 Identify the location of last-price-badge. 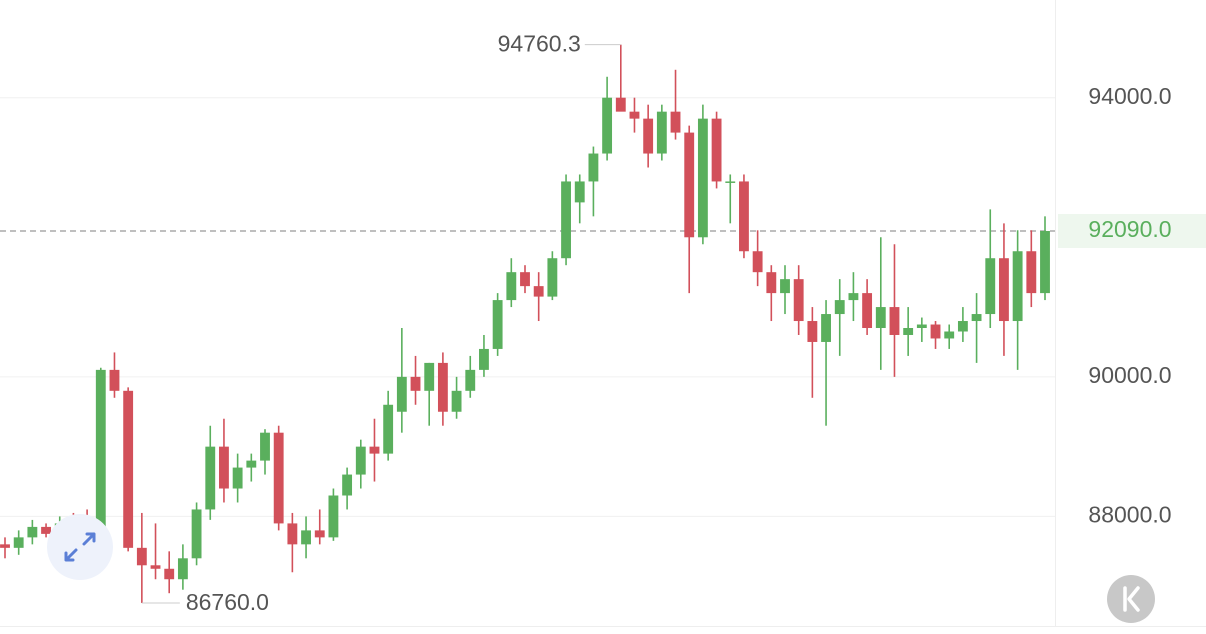
(1132, 230).